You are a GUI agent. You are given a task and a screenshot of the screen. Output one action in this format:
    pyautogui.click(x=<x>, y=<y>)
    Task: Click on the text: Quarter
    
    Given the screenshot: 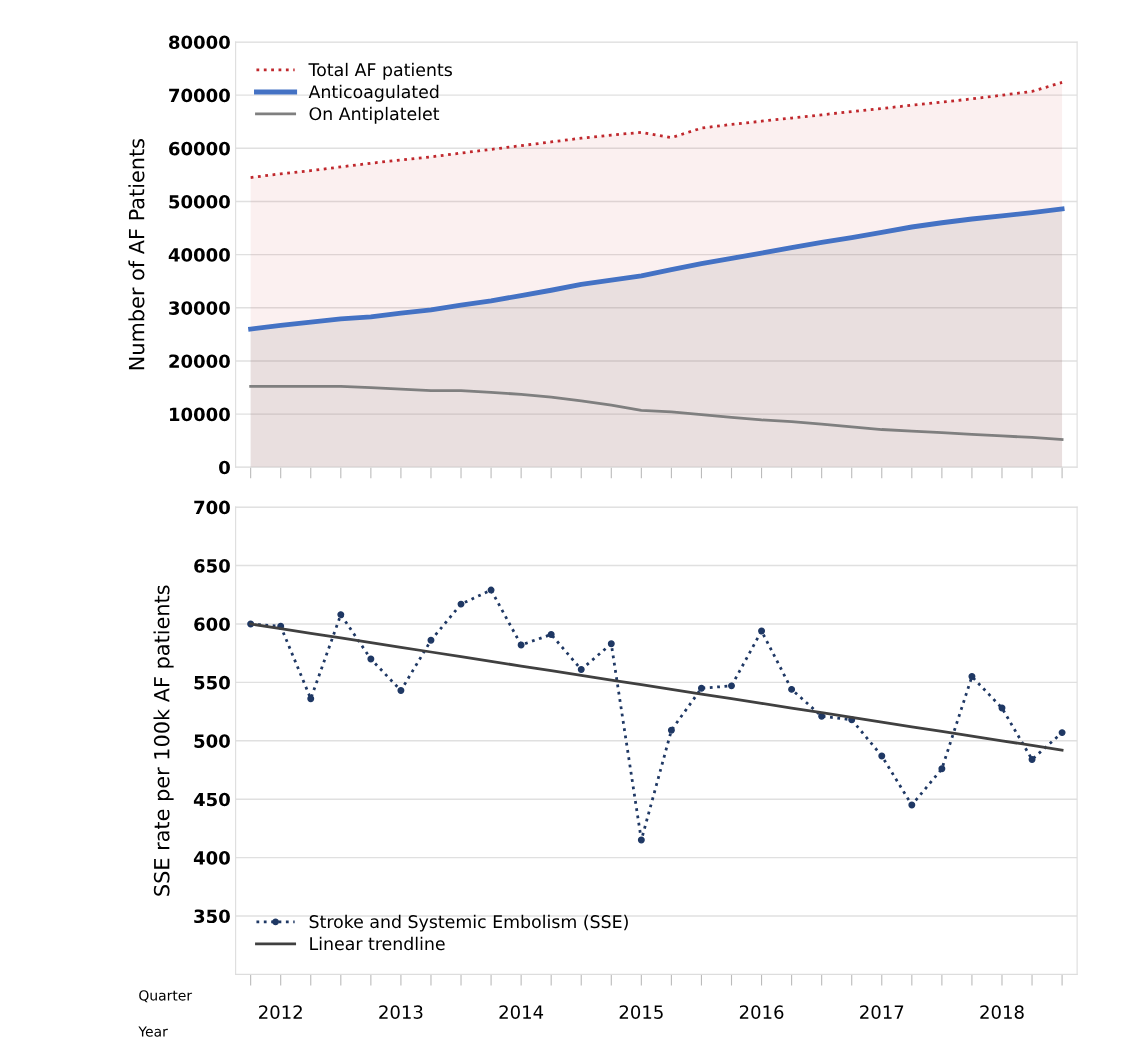 What is the action you would take?
    pyautogui.click(x=166, y=996)
    